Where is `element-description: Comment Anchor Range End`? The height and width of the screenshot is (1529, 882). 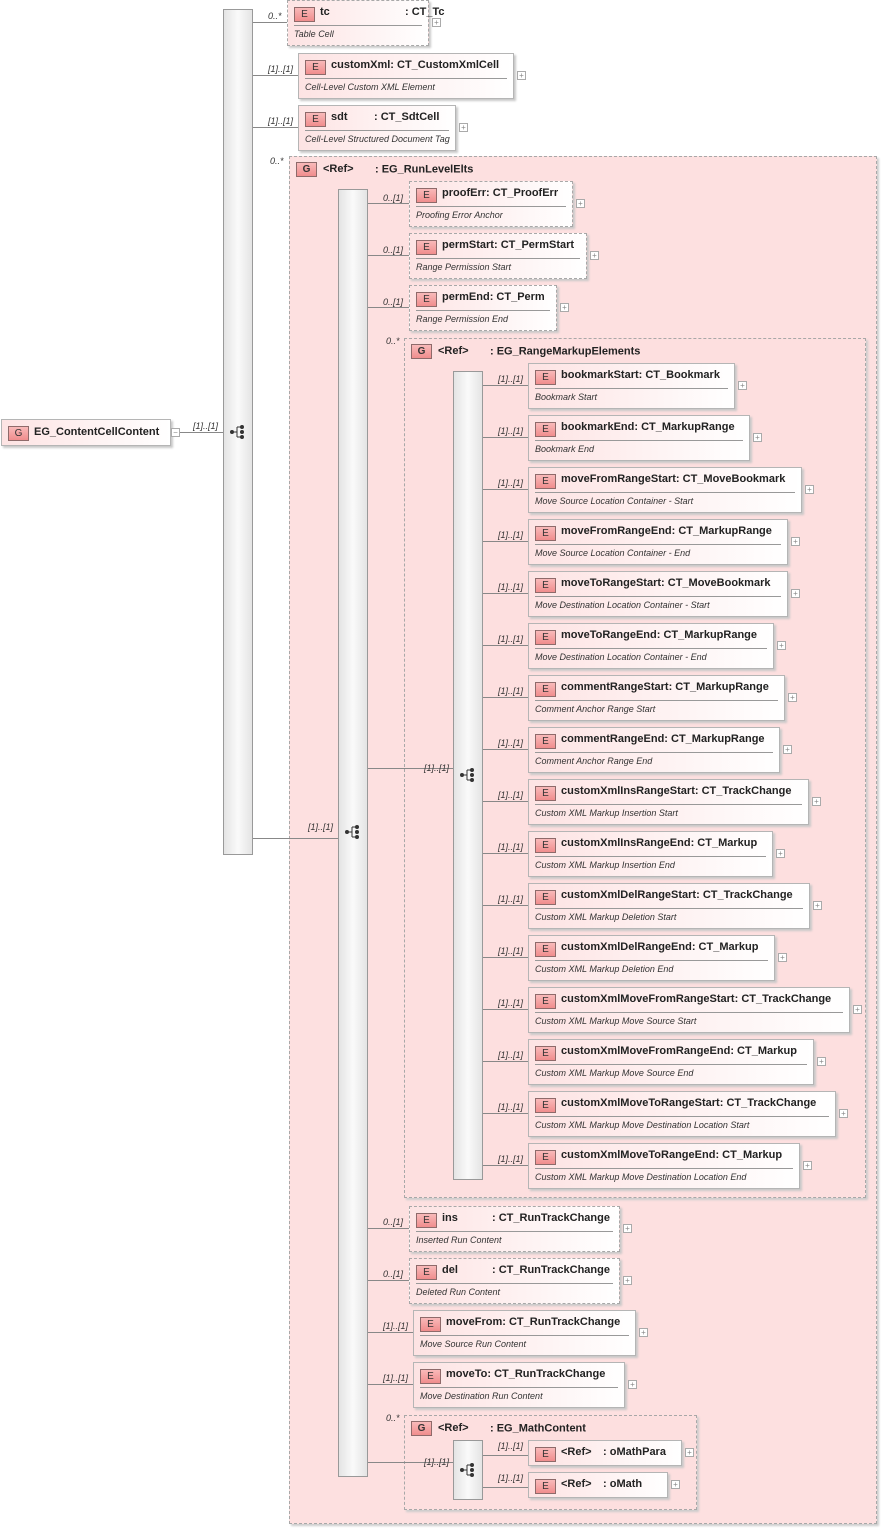 element-description: Comment Anchor Range End is located at coordinates (594, 761).